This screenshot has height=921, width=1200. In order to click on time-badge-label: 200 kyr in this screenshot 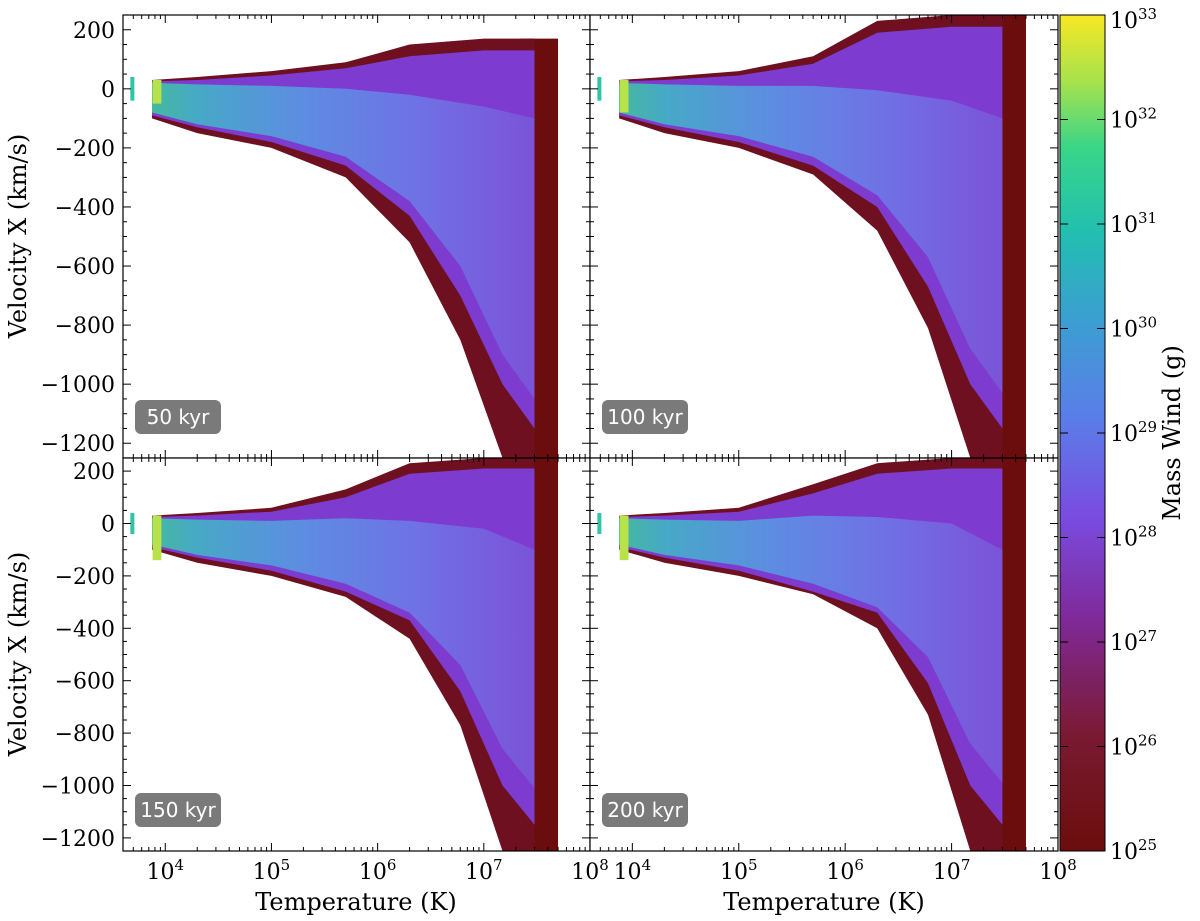, I will do `click(645, 810)`.